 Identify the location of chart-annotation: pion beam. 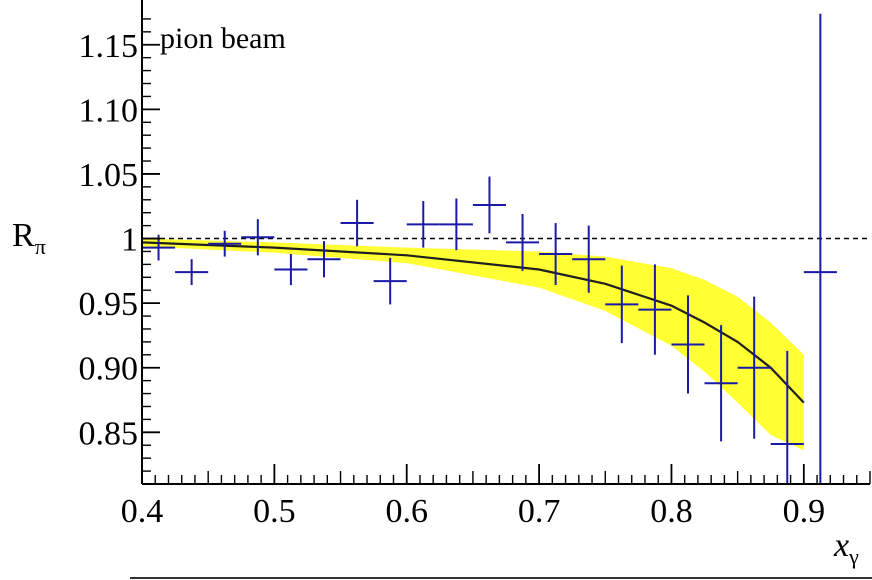
(223, 38).